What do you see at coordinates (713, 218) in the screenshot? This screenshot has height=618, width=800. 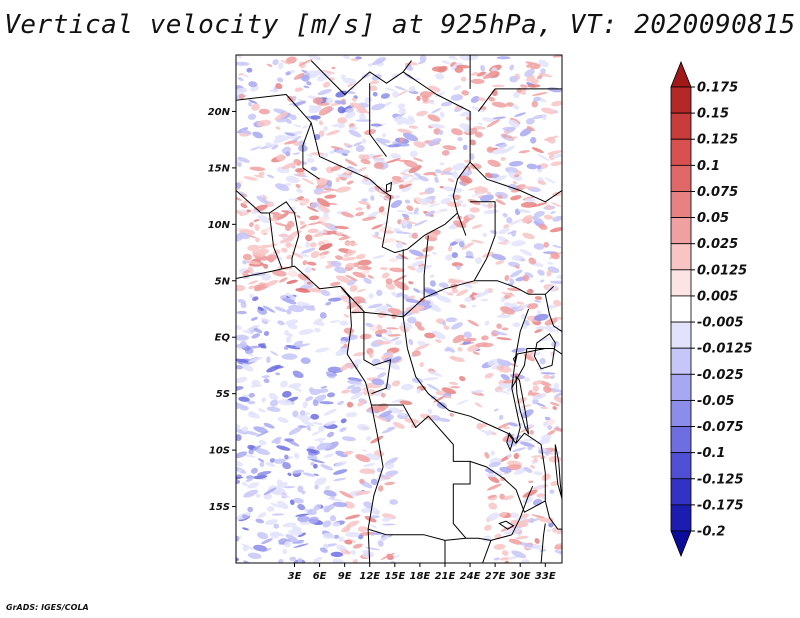 I see `colorbar-label: 0.05` at bounding box center [713, 218].